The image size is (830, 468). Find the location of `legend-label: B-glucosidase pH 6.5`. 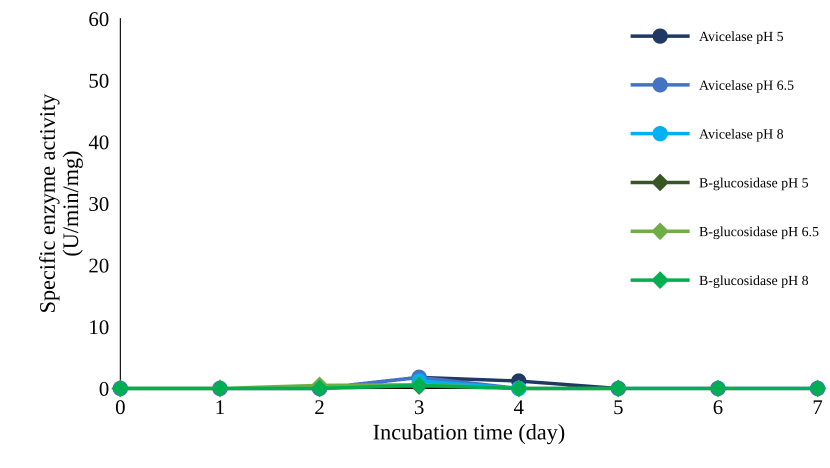

legend-label: B-glucosidase pH 6.5 is located at coordinates (758, 233).